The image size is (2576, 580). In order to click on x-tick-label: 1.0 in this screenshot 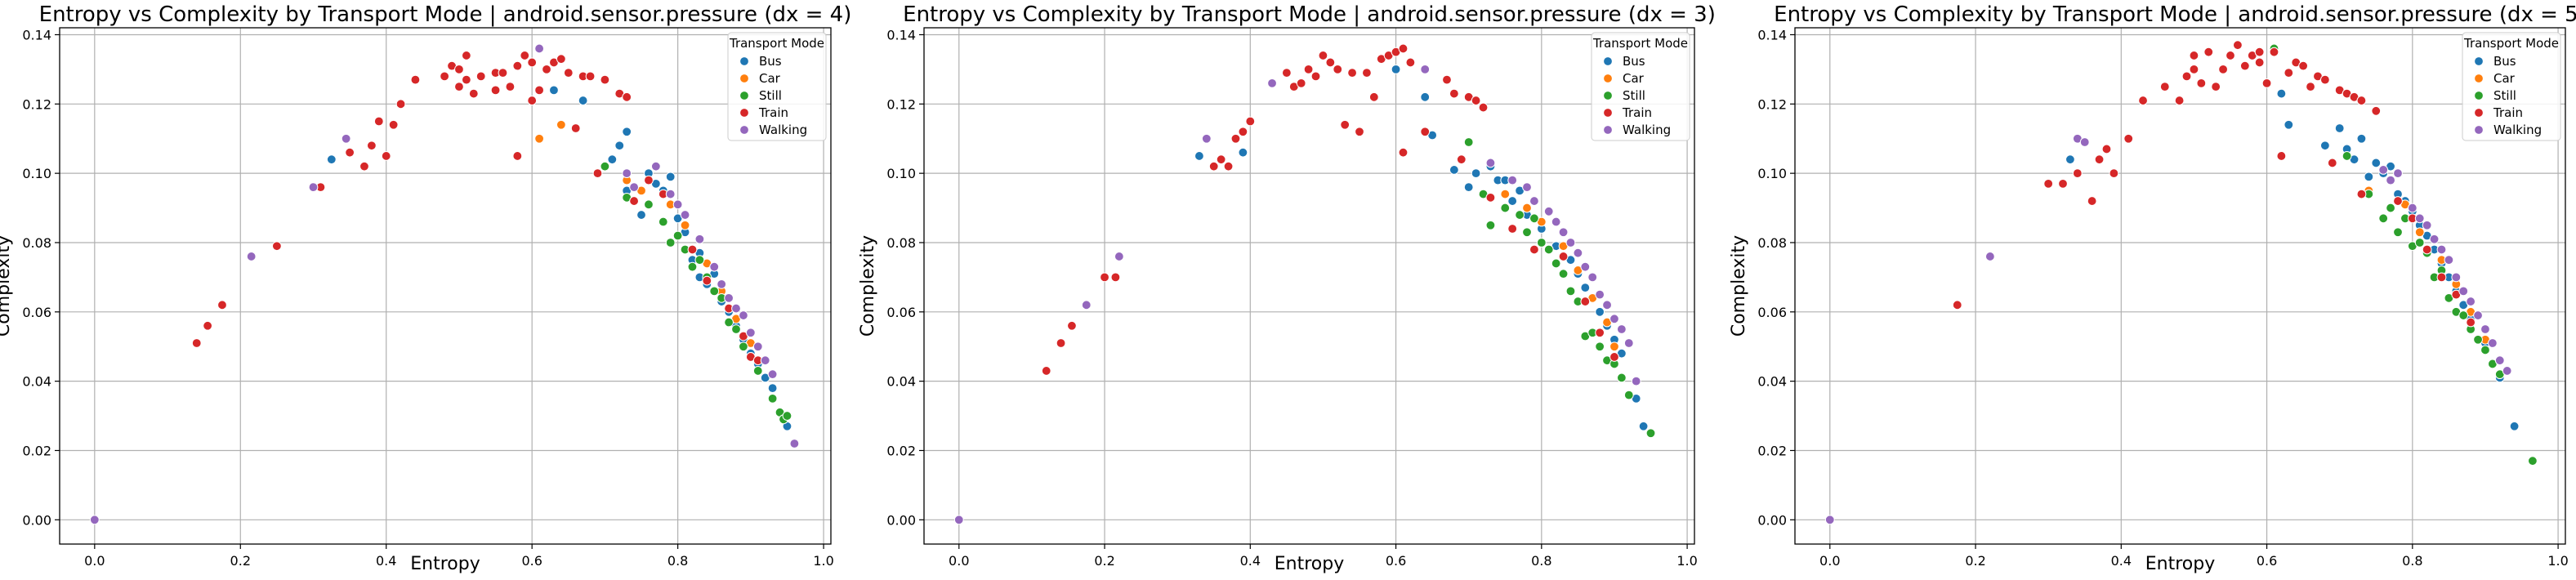, I will do `click(2558, 561)`.